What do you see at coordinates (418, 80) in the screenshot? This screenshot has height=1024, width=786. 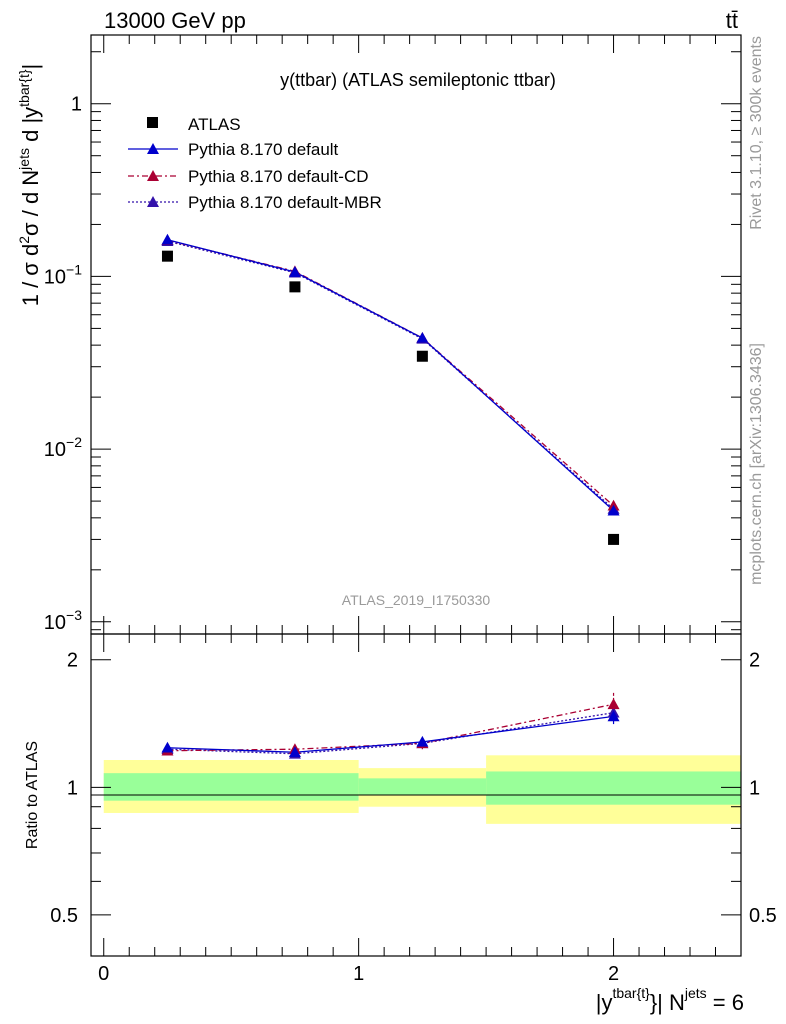 I see `plot-title: y(ttbar) (ATLAS semileptonic ttbar)` at bounding box center [418, 80].